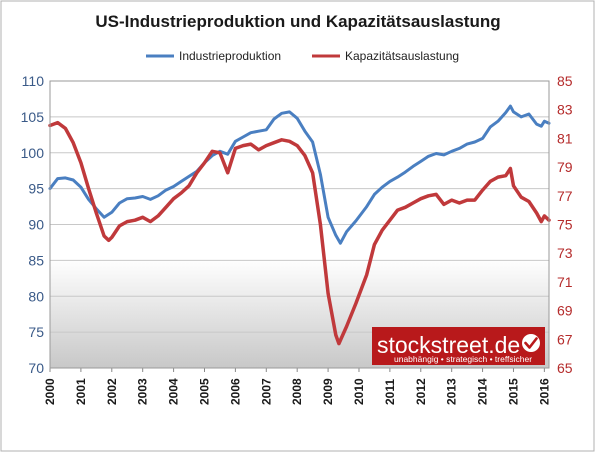 This screenshot has width=595, height=452. Describe the element at coordinates (463, 359) in the screenshot. I see `logo-tagline: unabhängig • strategisch • treffsicher` at that location.